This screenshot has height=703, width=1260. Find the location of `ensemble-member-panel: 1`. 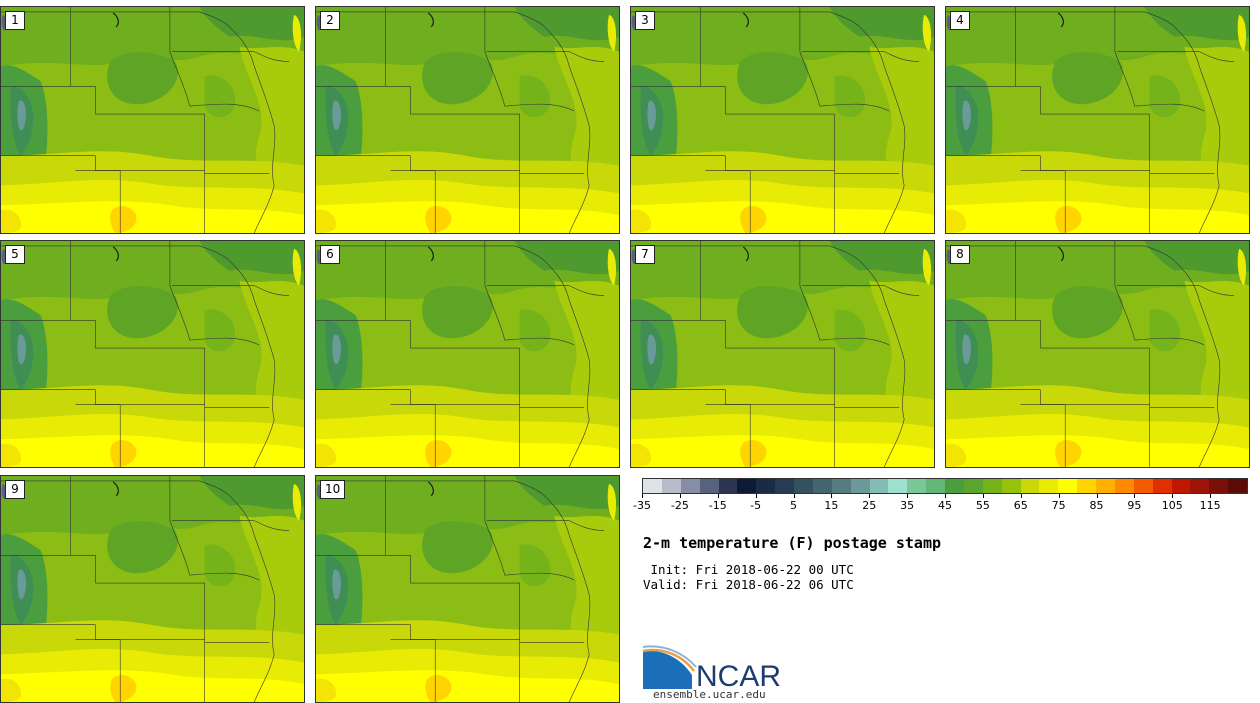

ensemble-member-panel: 1 is located at coordinates (152, 120).